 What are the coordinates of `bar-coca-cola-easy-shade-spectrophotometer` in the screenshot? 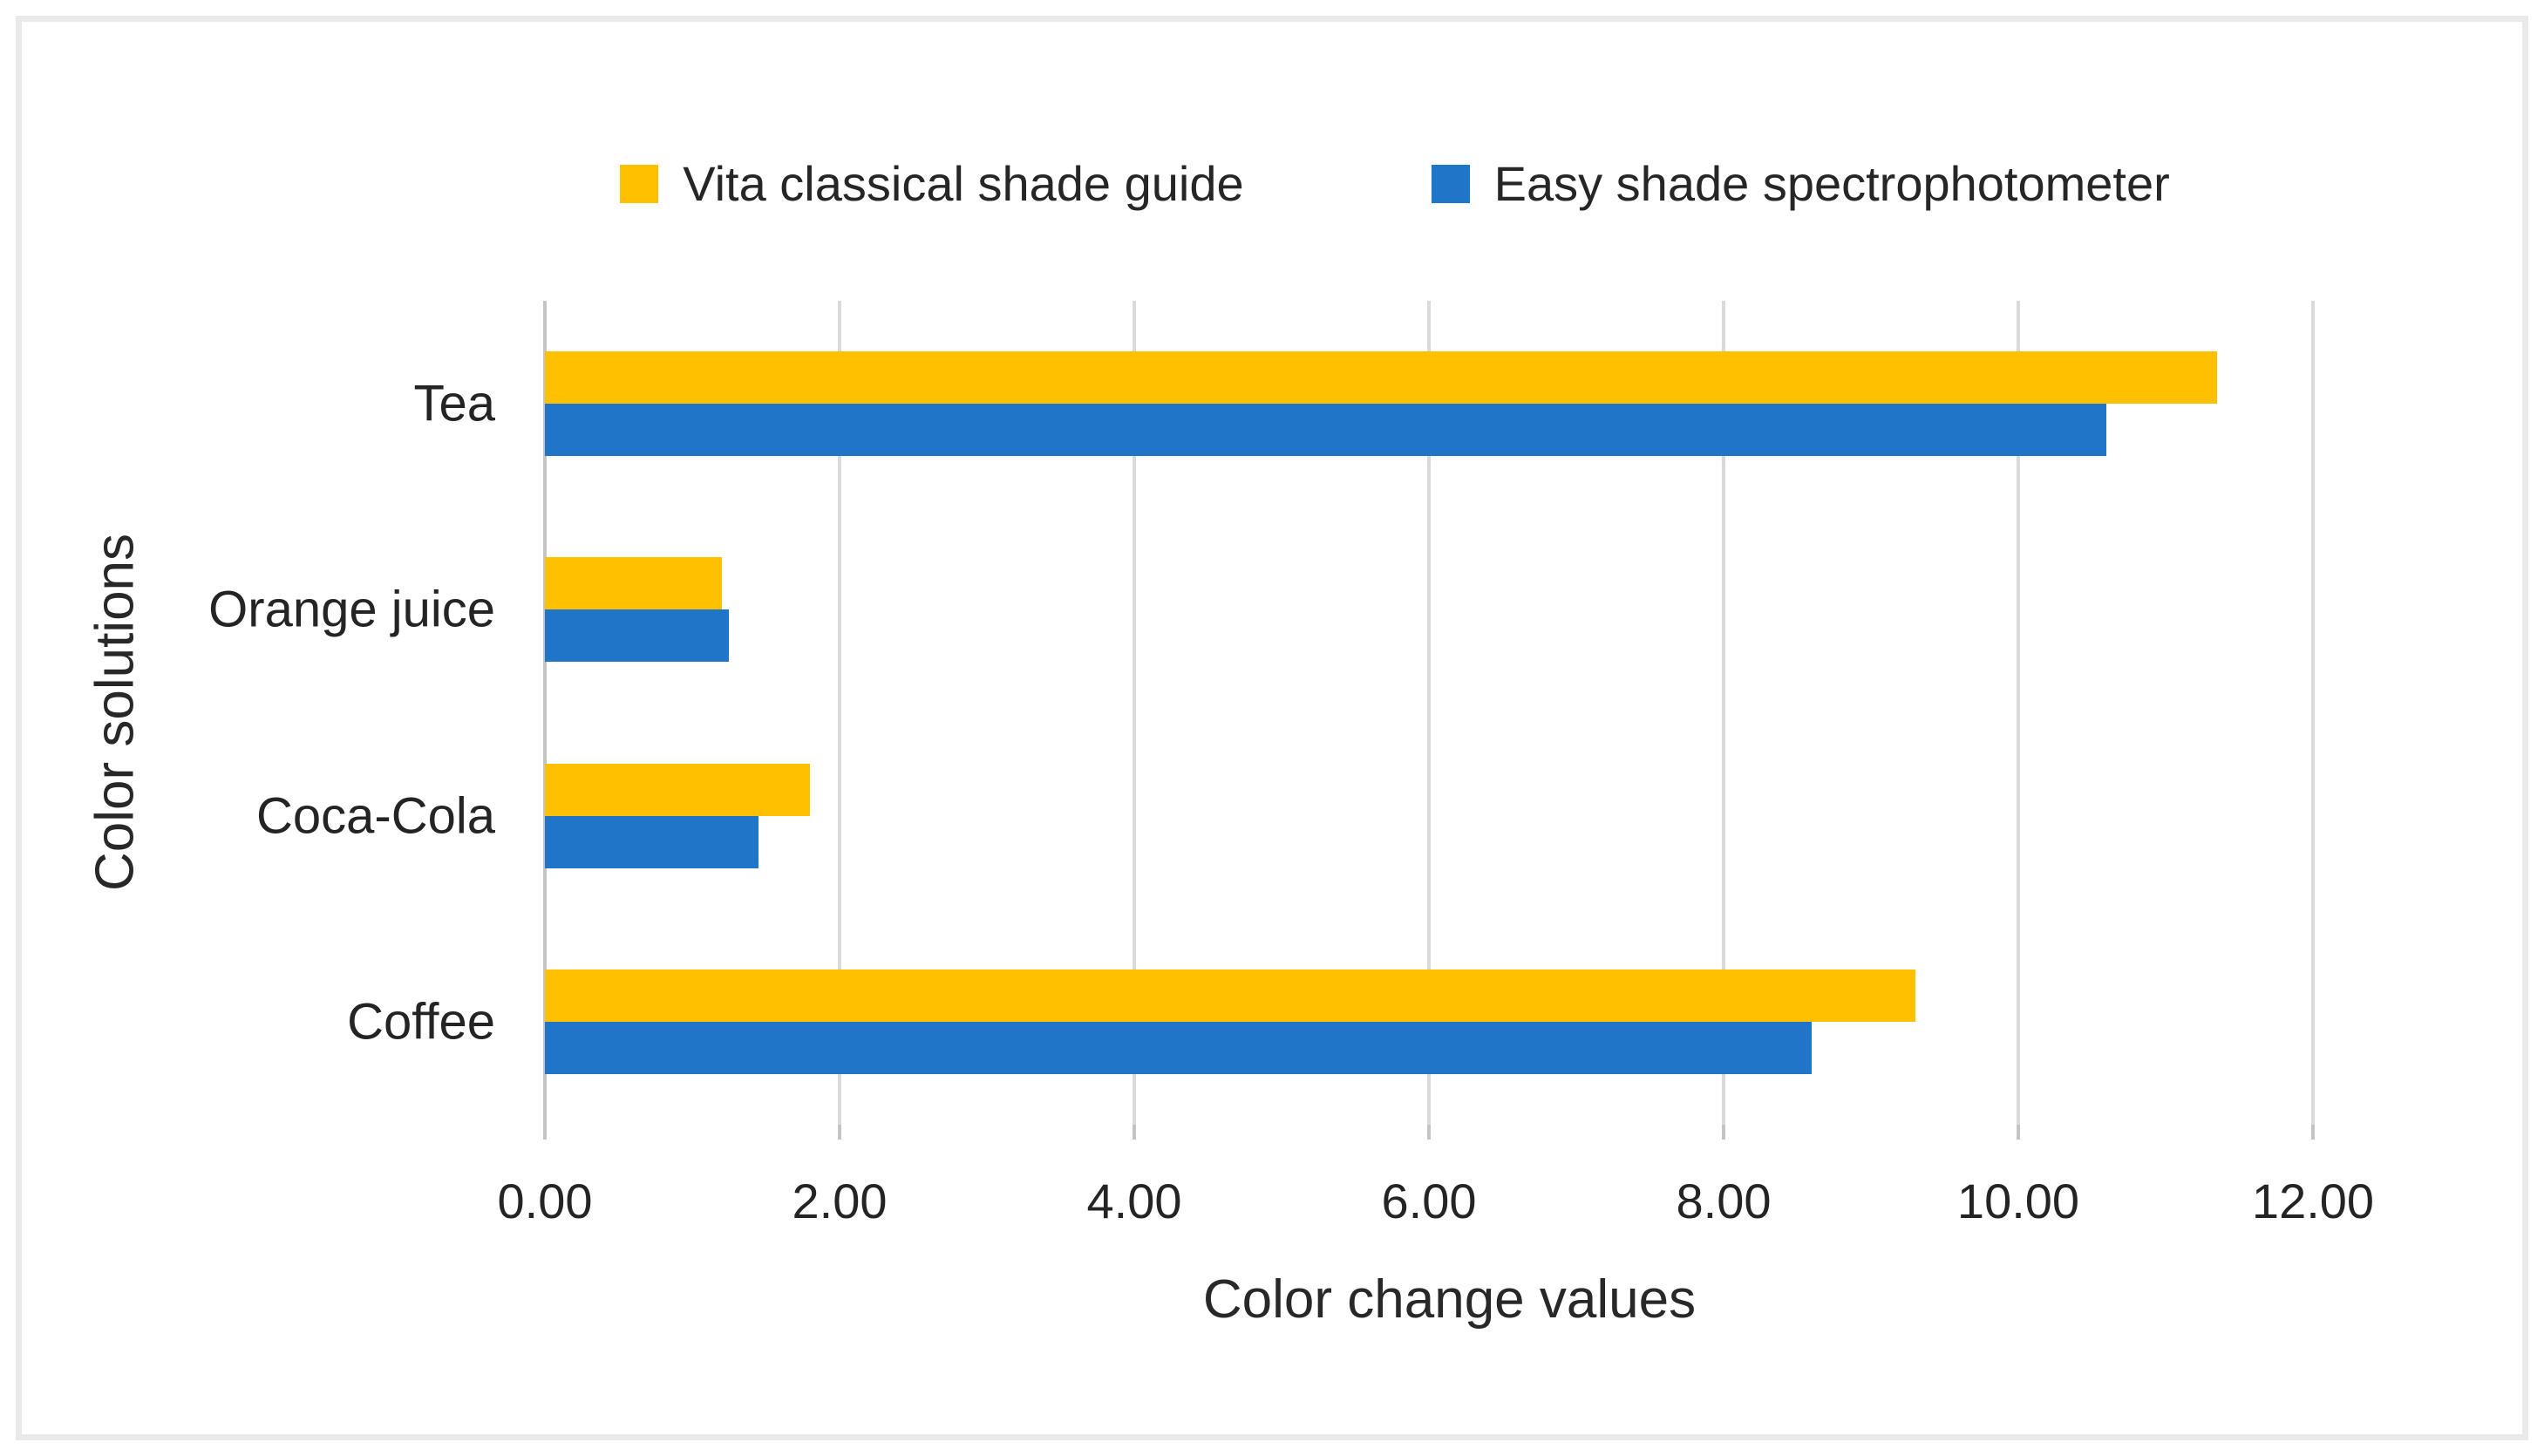 It's located at (652, 841).